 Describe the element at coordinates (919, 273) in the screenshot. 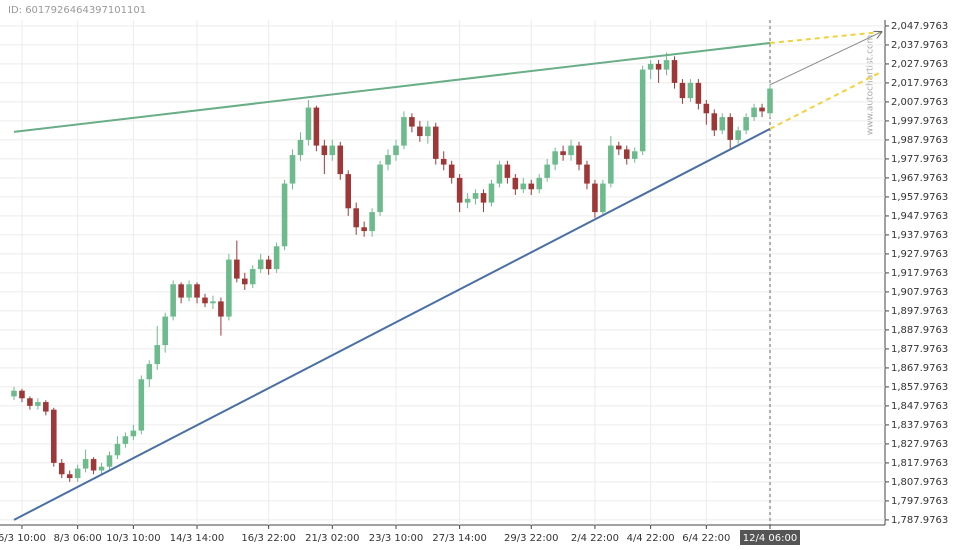

I see `y-tick-label: 1,917.9763` at that location.